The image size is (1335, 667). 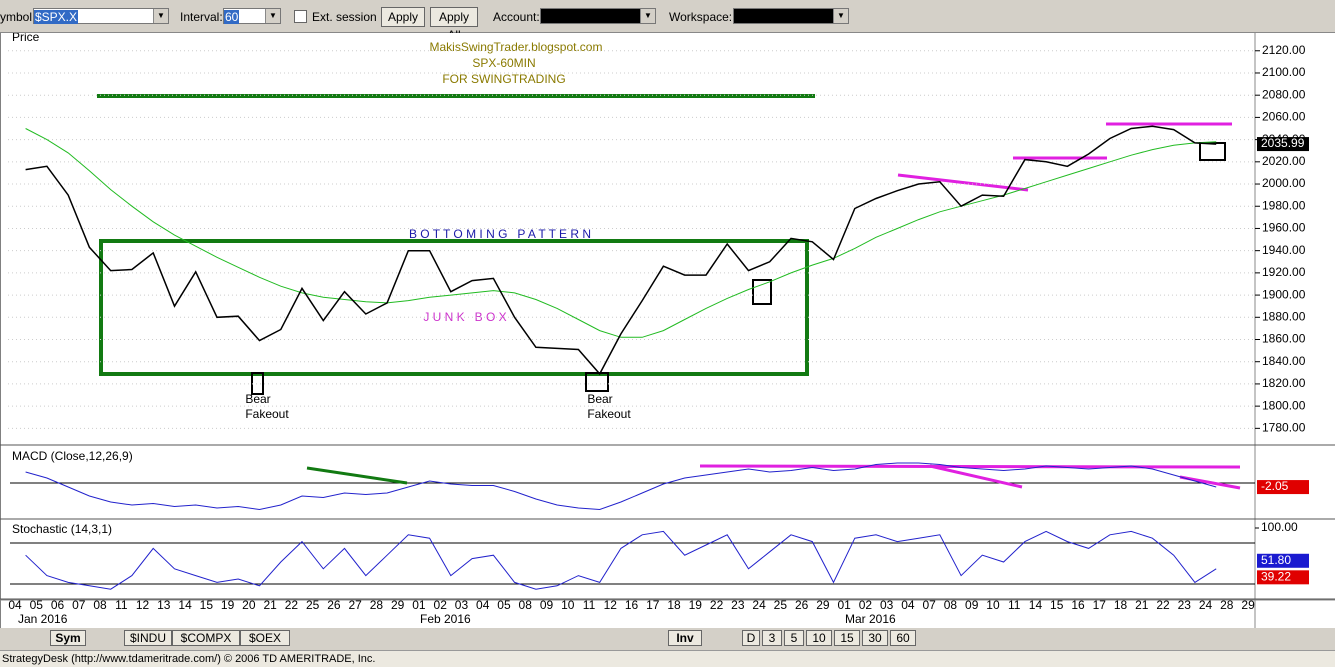 I want to click on value-label: 51.80, so click(x=1276, y=560).